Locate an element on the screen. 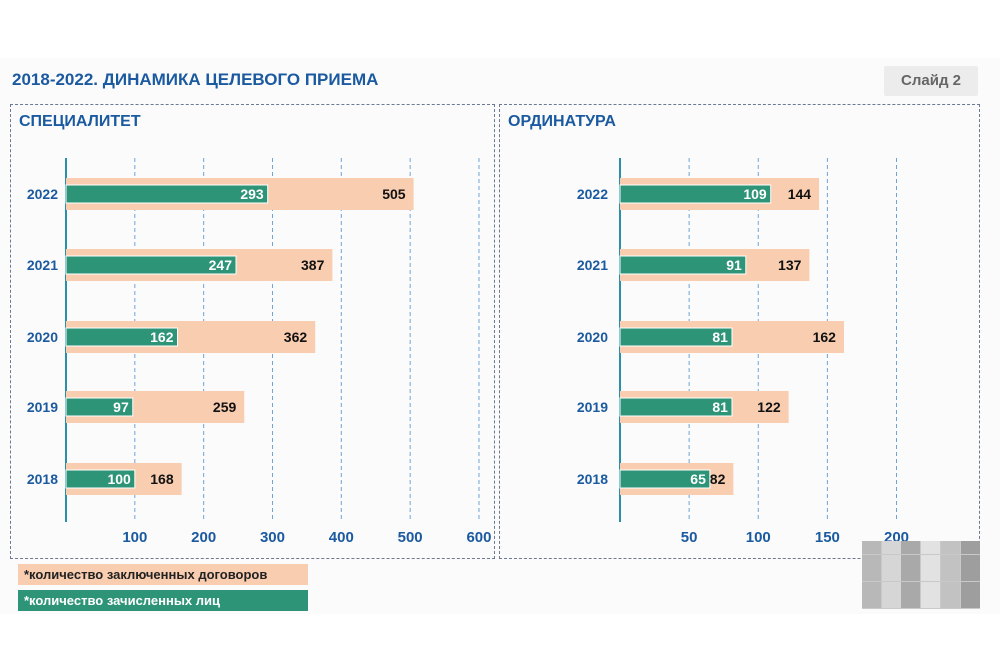 The width and height of the screenshot is (1000, 667). specialitet-tick-label: 400 is located at coordinates (341, 537).